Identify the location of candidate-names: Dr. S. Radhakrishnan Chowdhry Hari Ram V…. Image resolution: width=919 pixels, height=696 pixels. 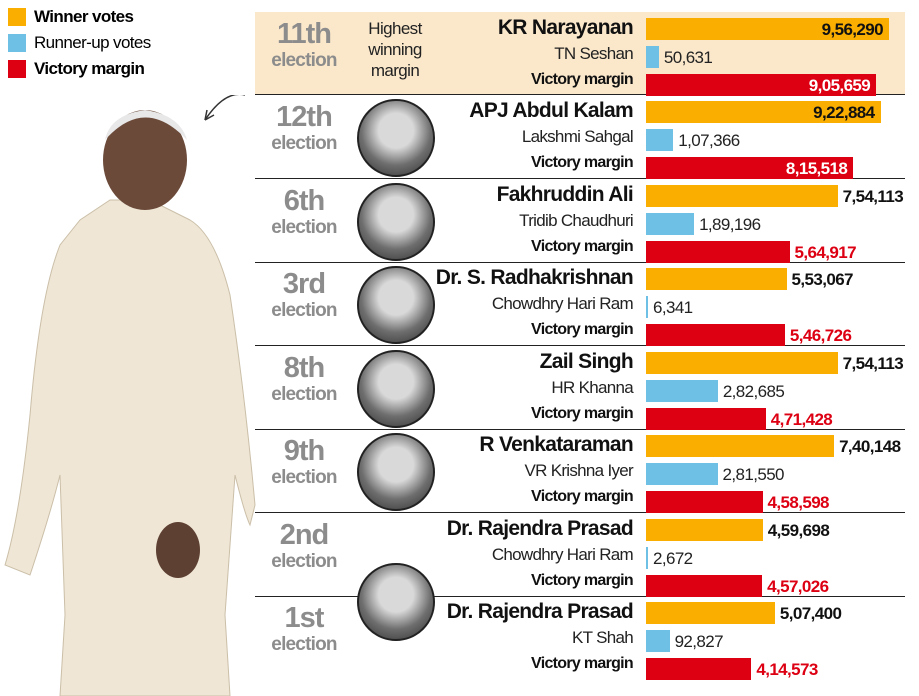
(535, 304).